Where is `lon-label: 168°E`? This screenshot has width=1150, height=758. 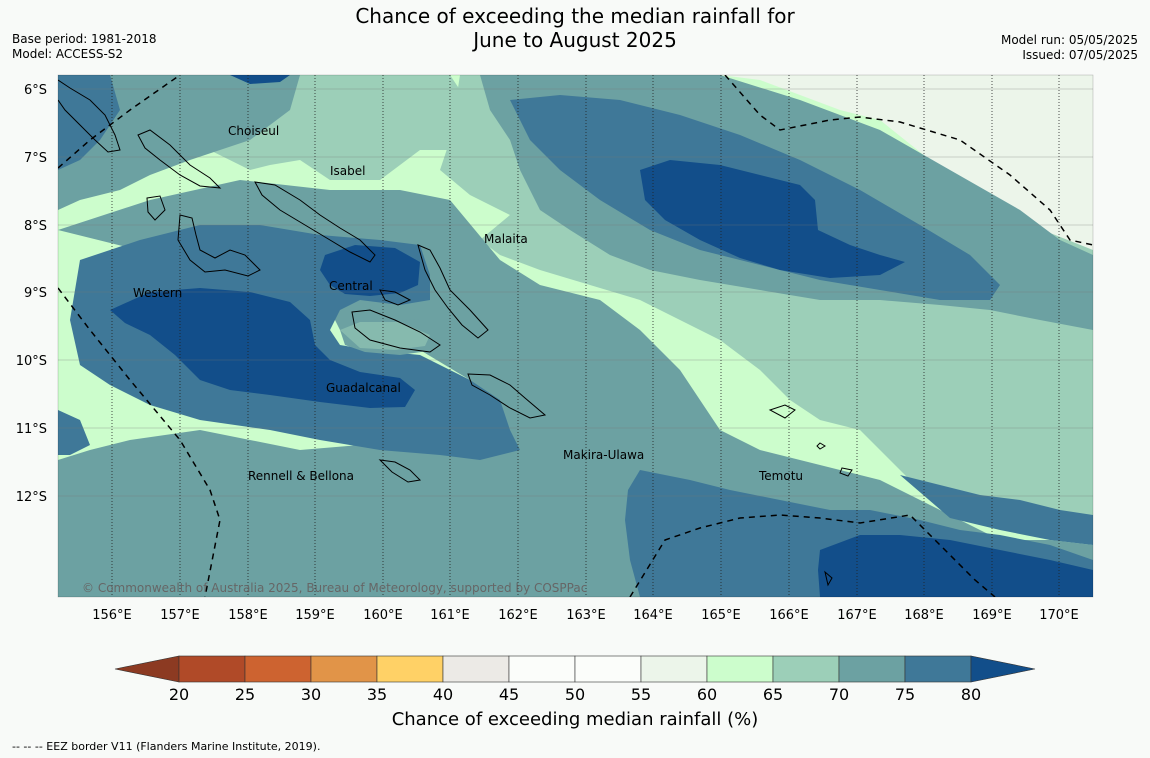
lon-label: 168°E is located at coordinates (924, 615).